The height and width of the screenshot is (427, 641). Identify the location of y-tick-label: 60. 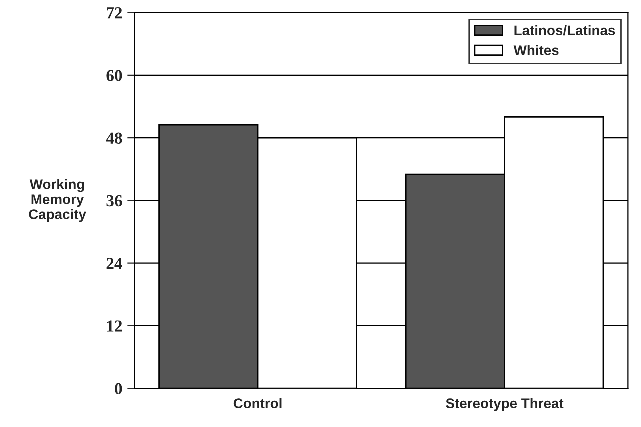
(114, 76).